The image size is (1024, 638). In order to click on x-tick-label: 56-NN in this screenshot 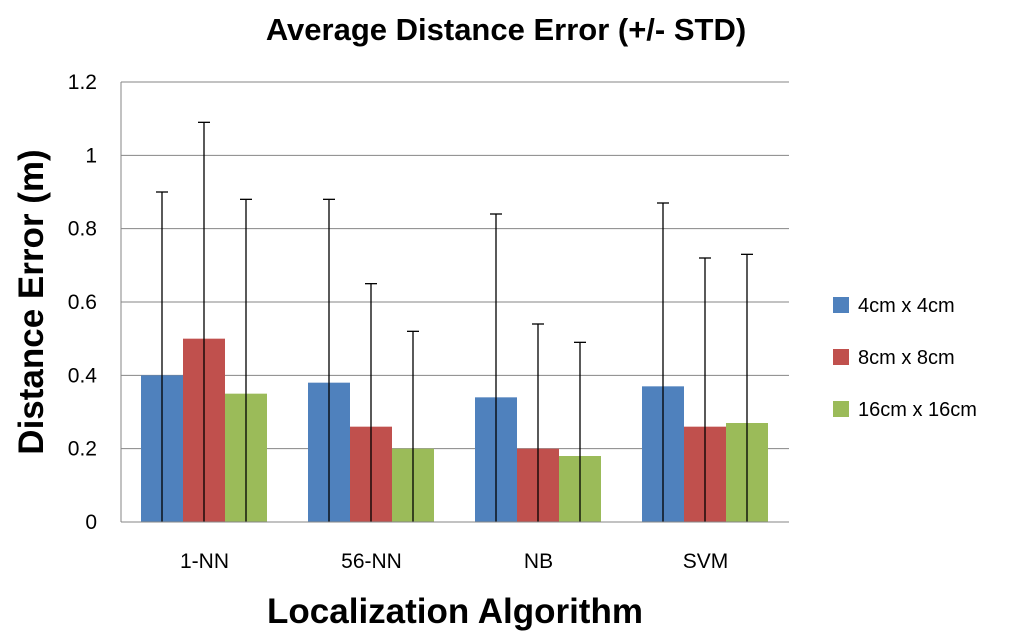, I will do `click(371, 561)`.